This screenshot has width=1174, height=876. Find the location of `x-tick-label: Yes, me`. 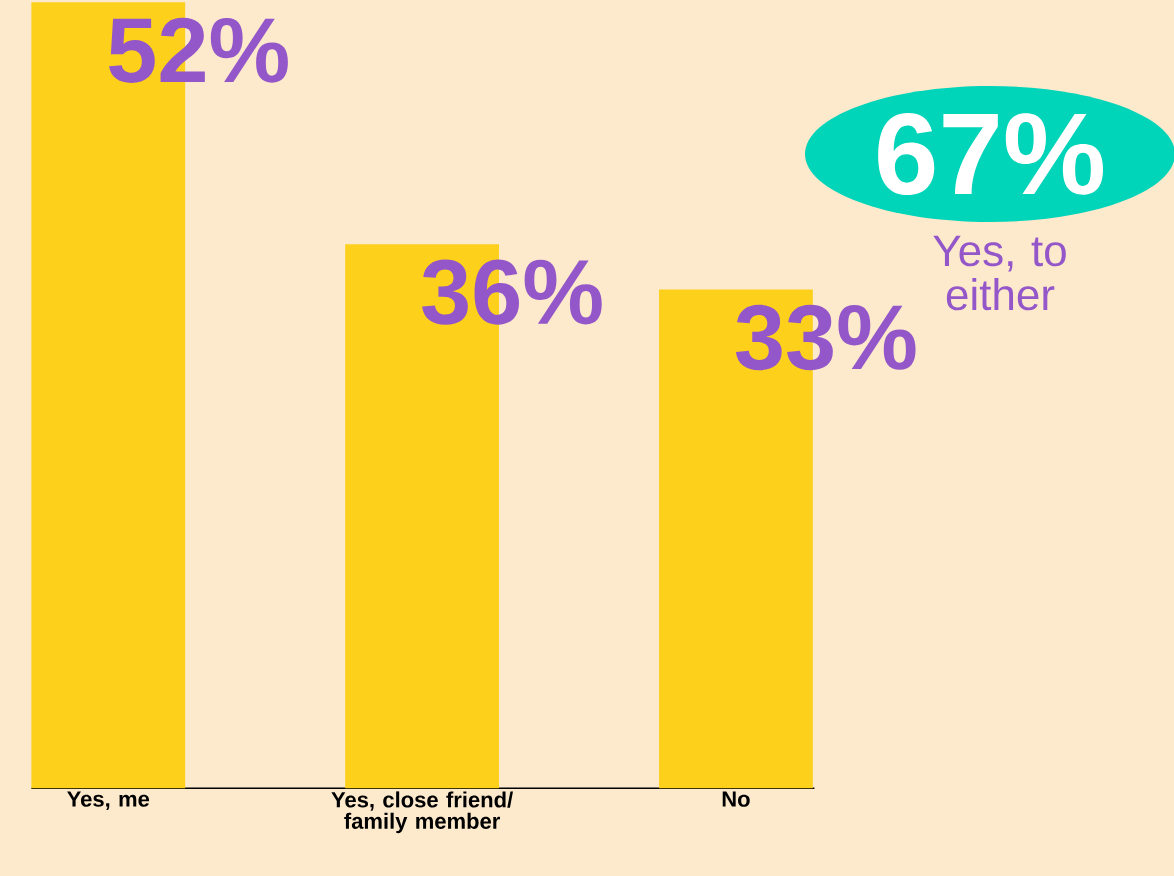

x-tick-label: Yes, me is located at coordinates (108, 800).